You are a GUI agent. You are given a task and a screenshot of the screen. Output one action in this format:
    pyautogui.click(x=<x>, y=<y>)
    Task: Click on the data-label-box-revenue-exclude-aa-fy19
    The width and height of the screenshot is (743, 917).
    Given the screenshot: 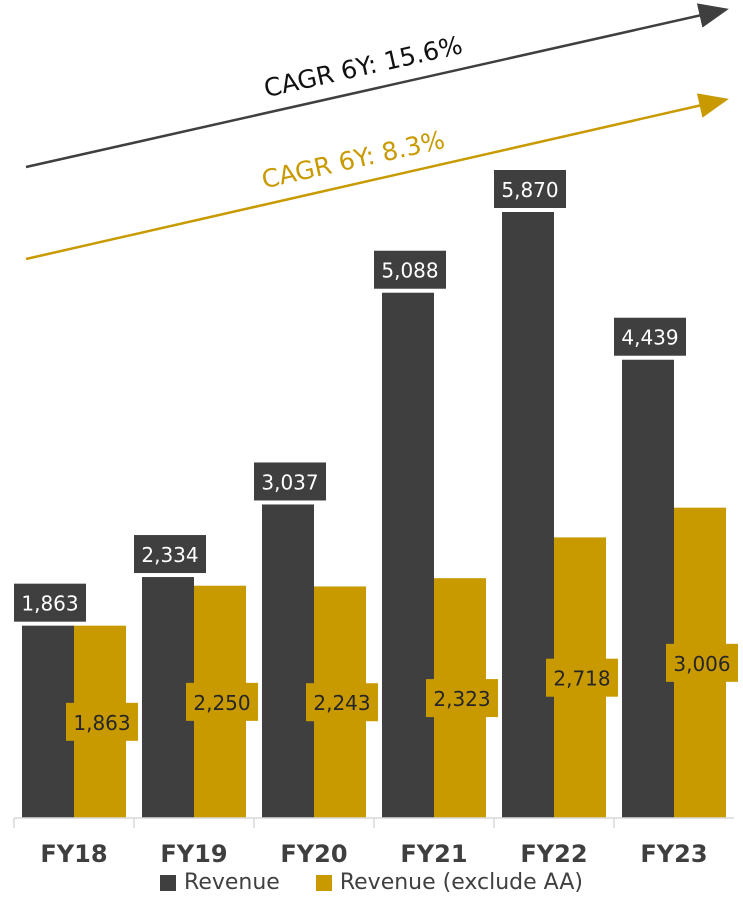 What is the action you would take?
    pyautogui.click(x=222, y=701)
    